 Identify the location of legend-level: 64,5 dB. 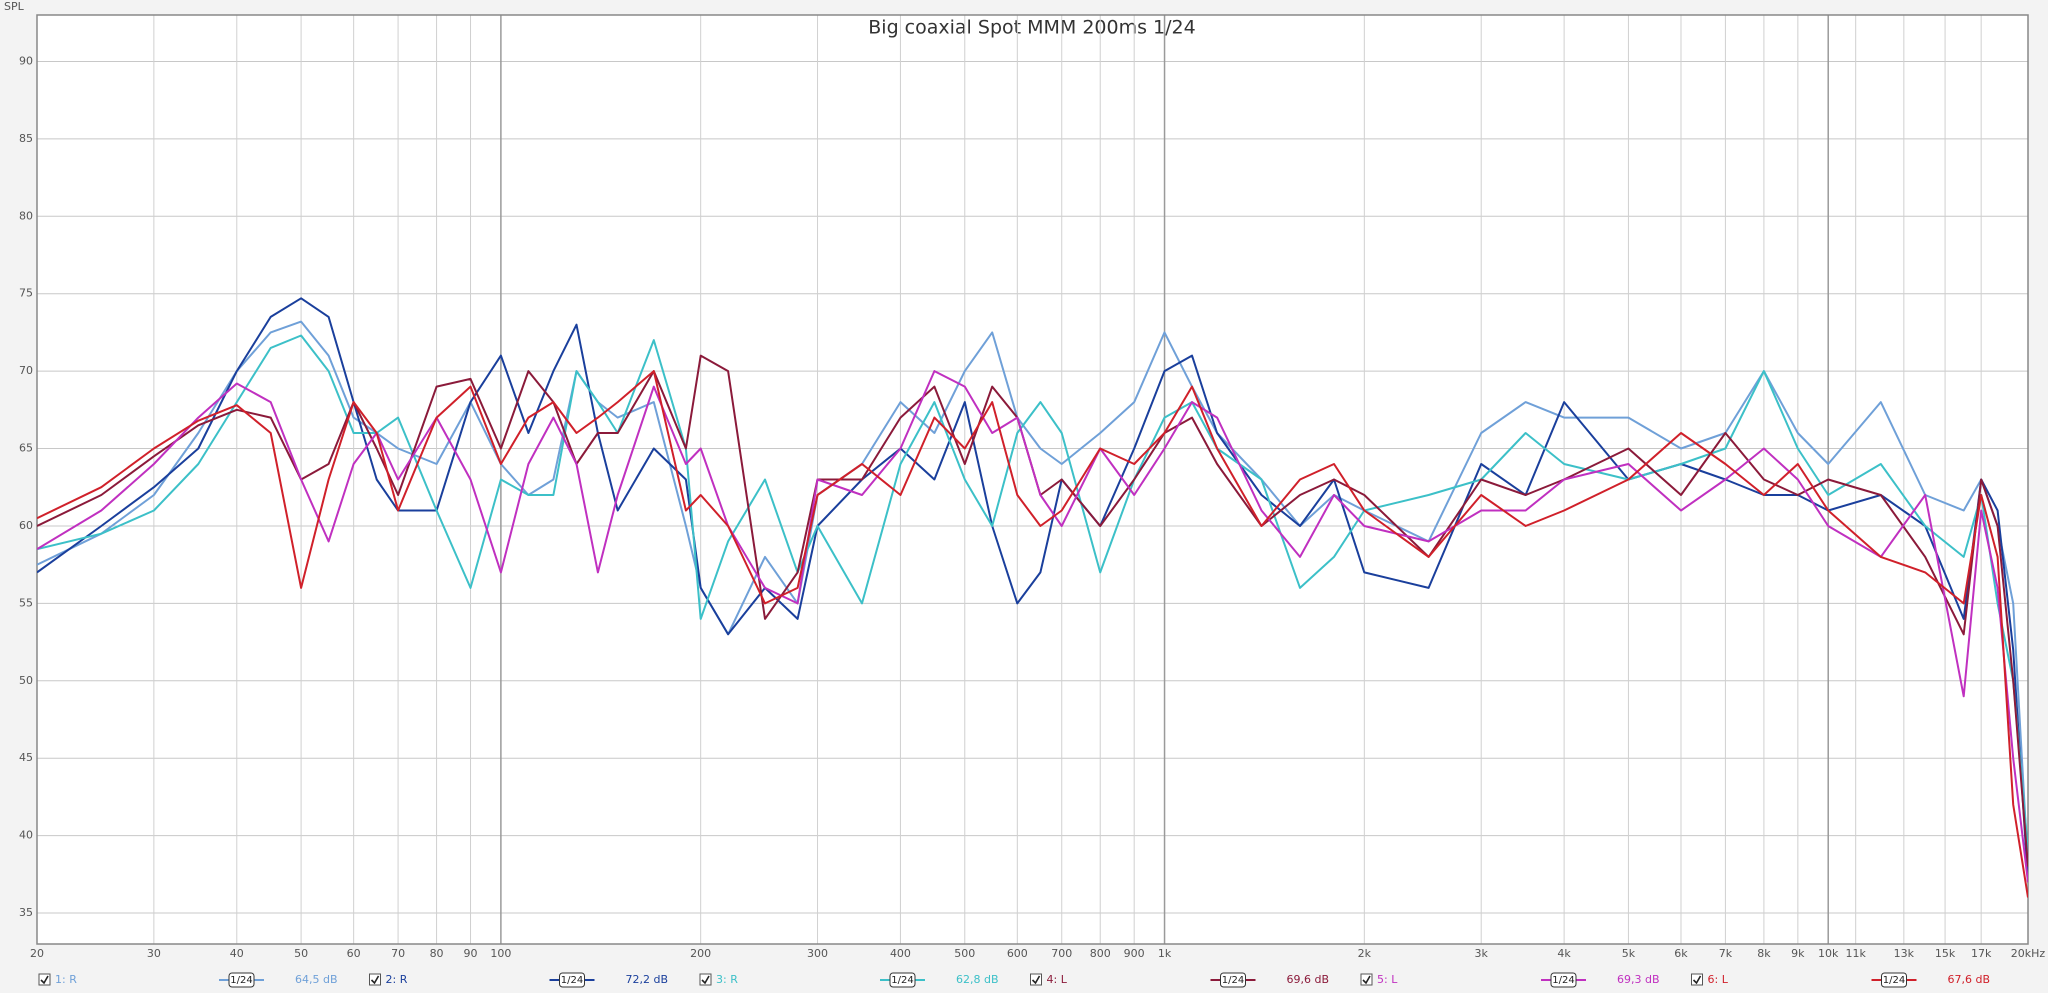
(316, 979).